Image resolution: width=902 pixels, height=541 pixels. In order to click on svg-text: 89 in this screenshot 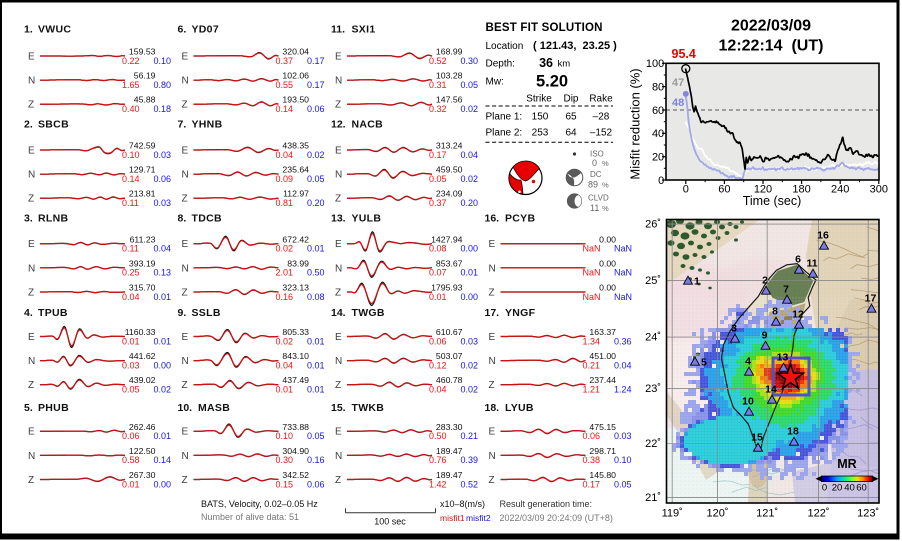, I will do `click(593, 185)`.